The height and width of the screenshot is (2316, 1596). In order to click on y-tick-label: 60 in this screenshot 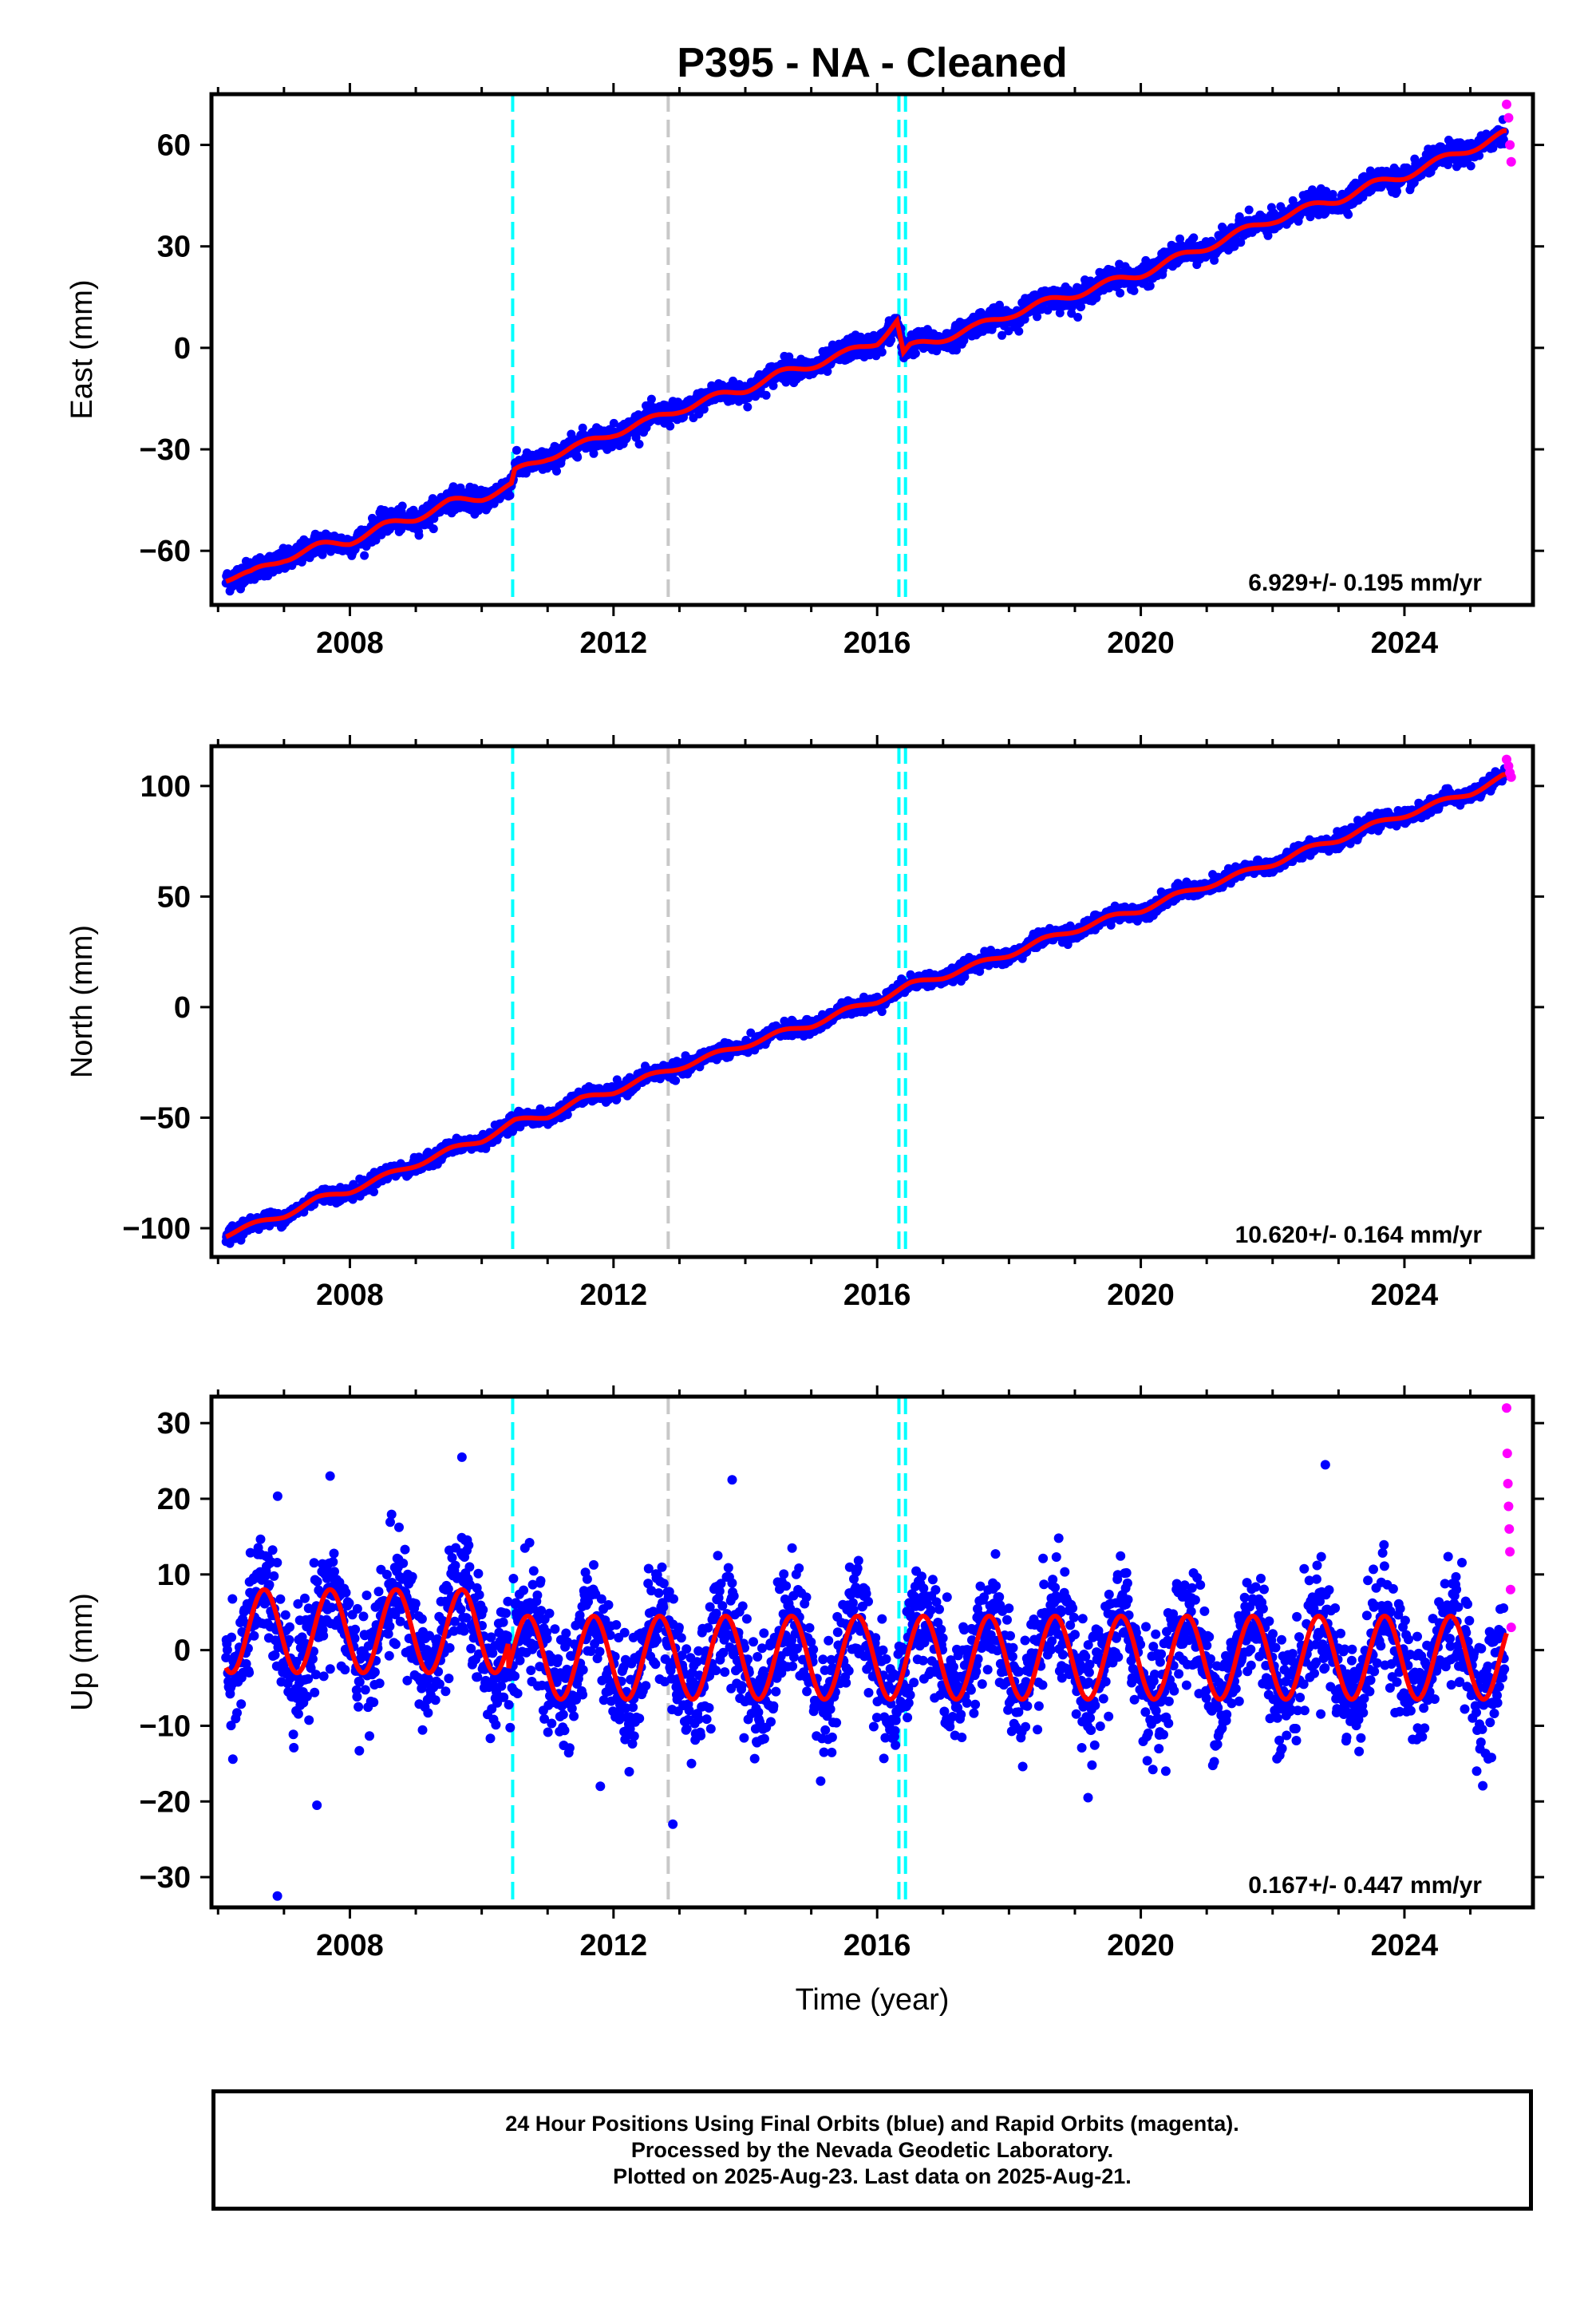, I will do `click(174, 146)`.